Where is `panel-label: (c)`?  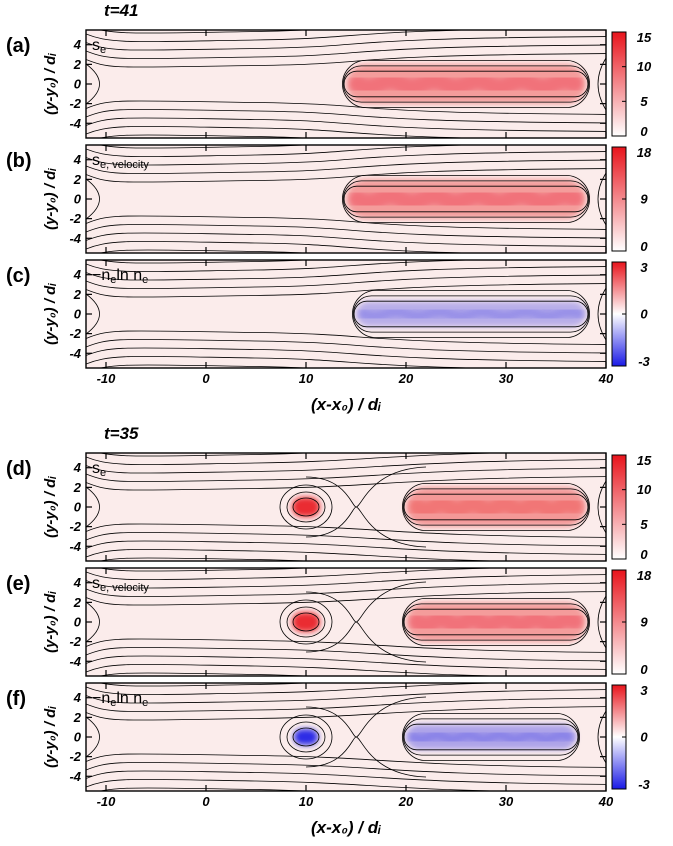
panel-label: (c) is located at coordinates (18, 276).